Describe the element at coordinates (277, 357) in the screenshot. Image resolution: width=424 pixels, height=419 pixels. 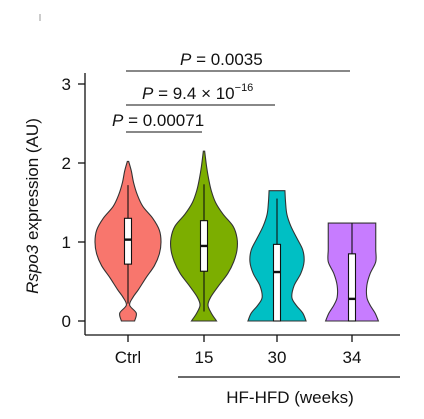
I see `x-tick-label: 30` at that location.